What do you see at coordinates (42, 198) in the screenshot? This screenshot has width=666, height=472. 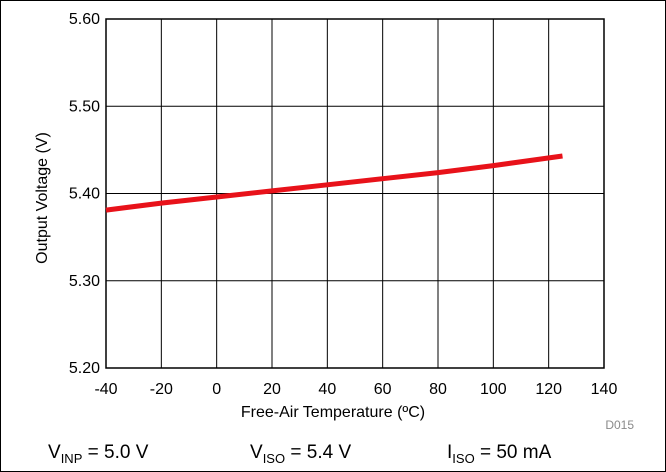 I see `y-axis-title: Output Voltage (V)` at bounding box center [42, 198].